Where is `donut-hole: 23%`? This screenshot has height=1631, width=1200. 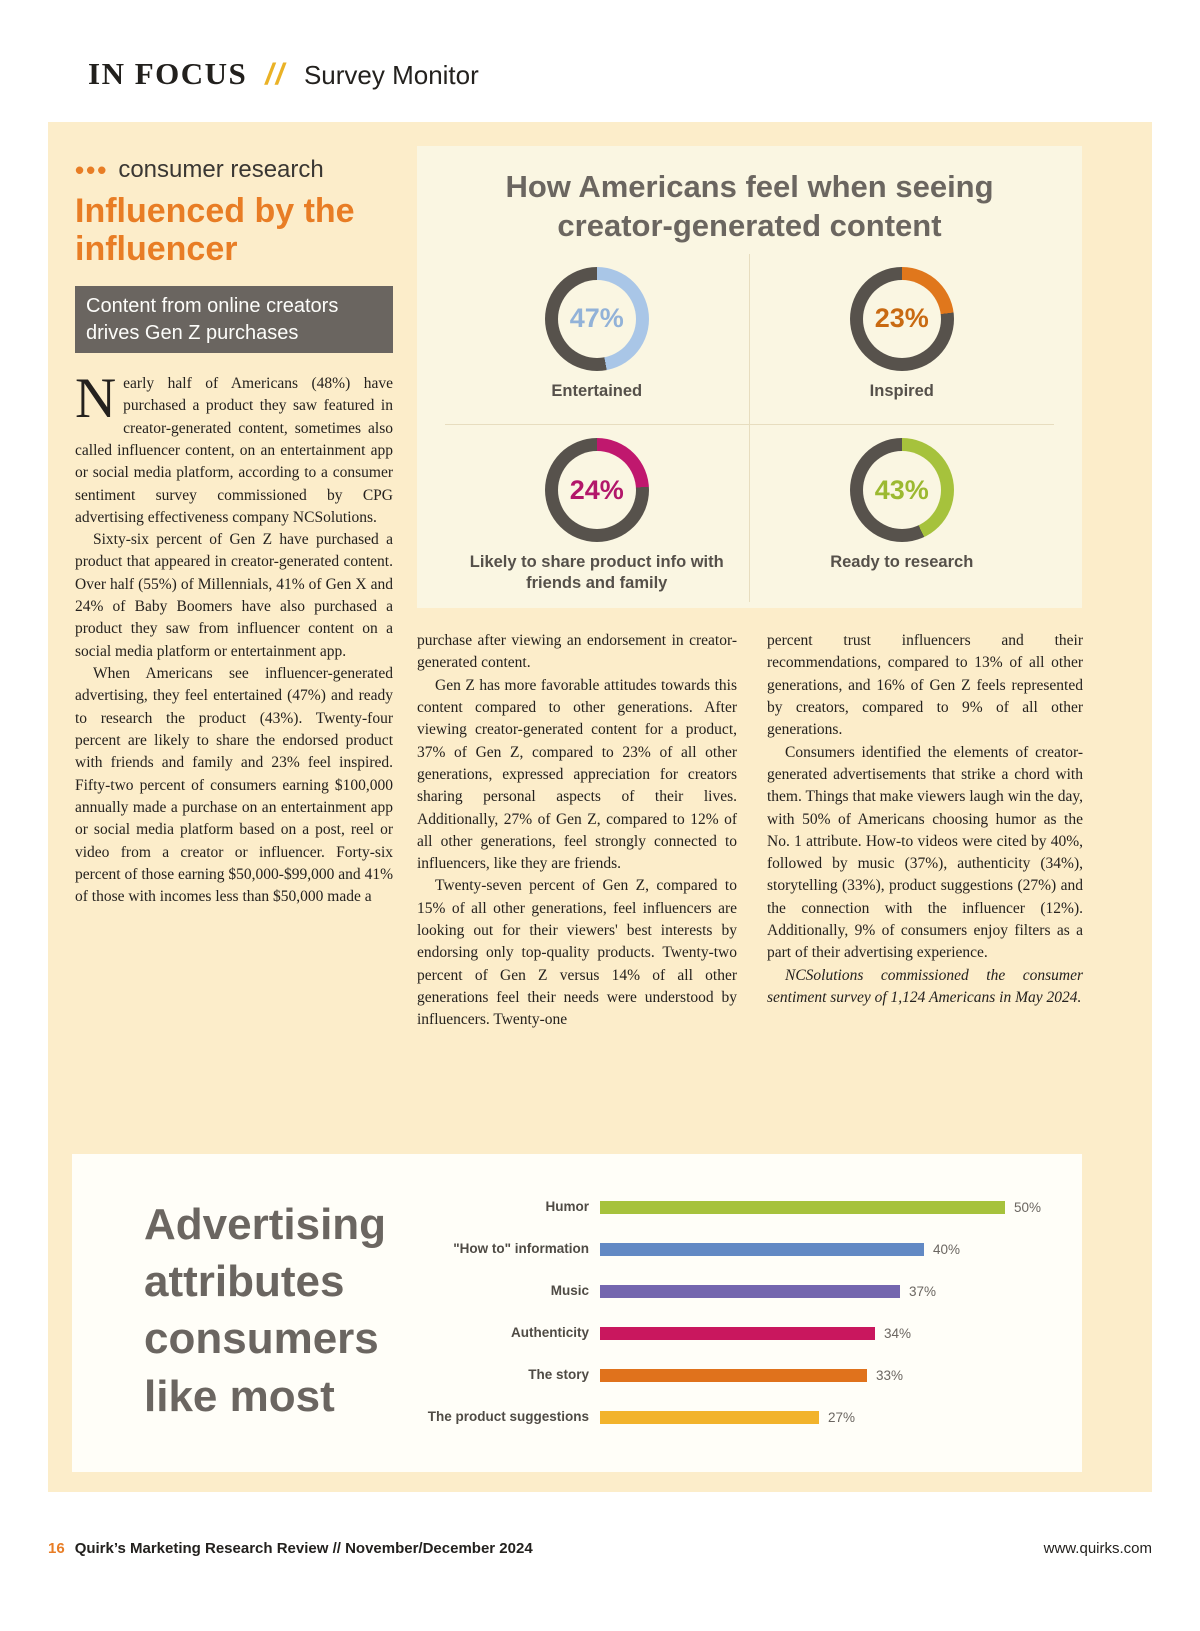 donut-hole: 23% is located at coordinates (901, 318).